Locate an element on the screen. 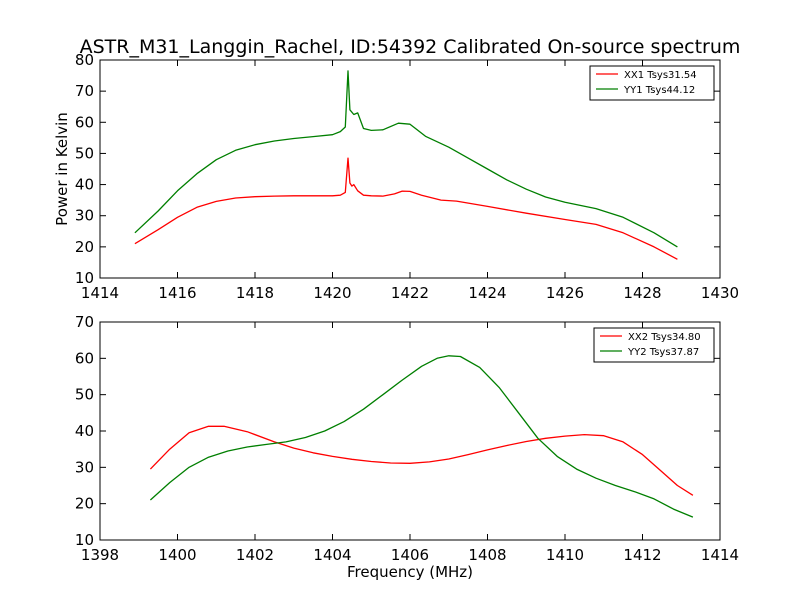  x-tick-label: 1412 is located at coordinates (642, 555).